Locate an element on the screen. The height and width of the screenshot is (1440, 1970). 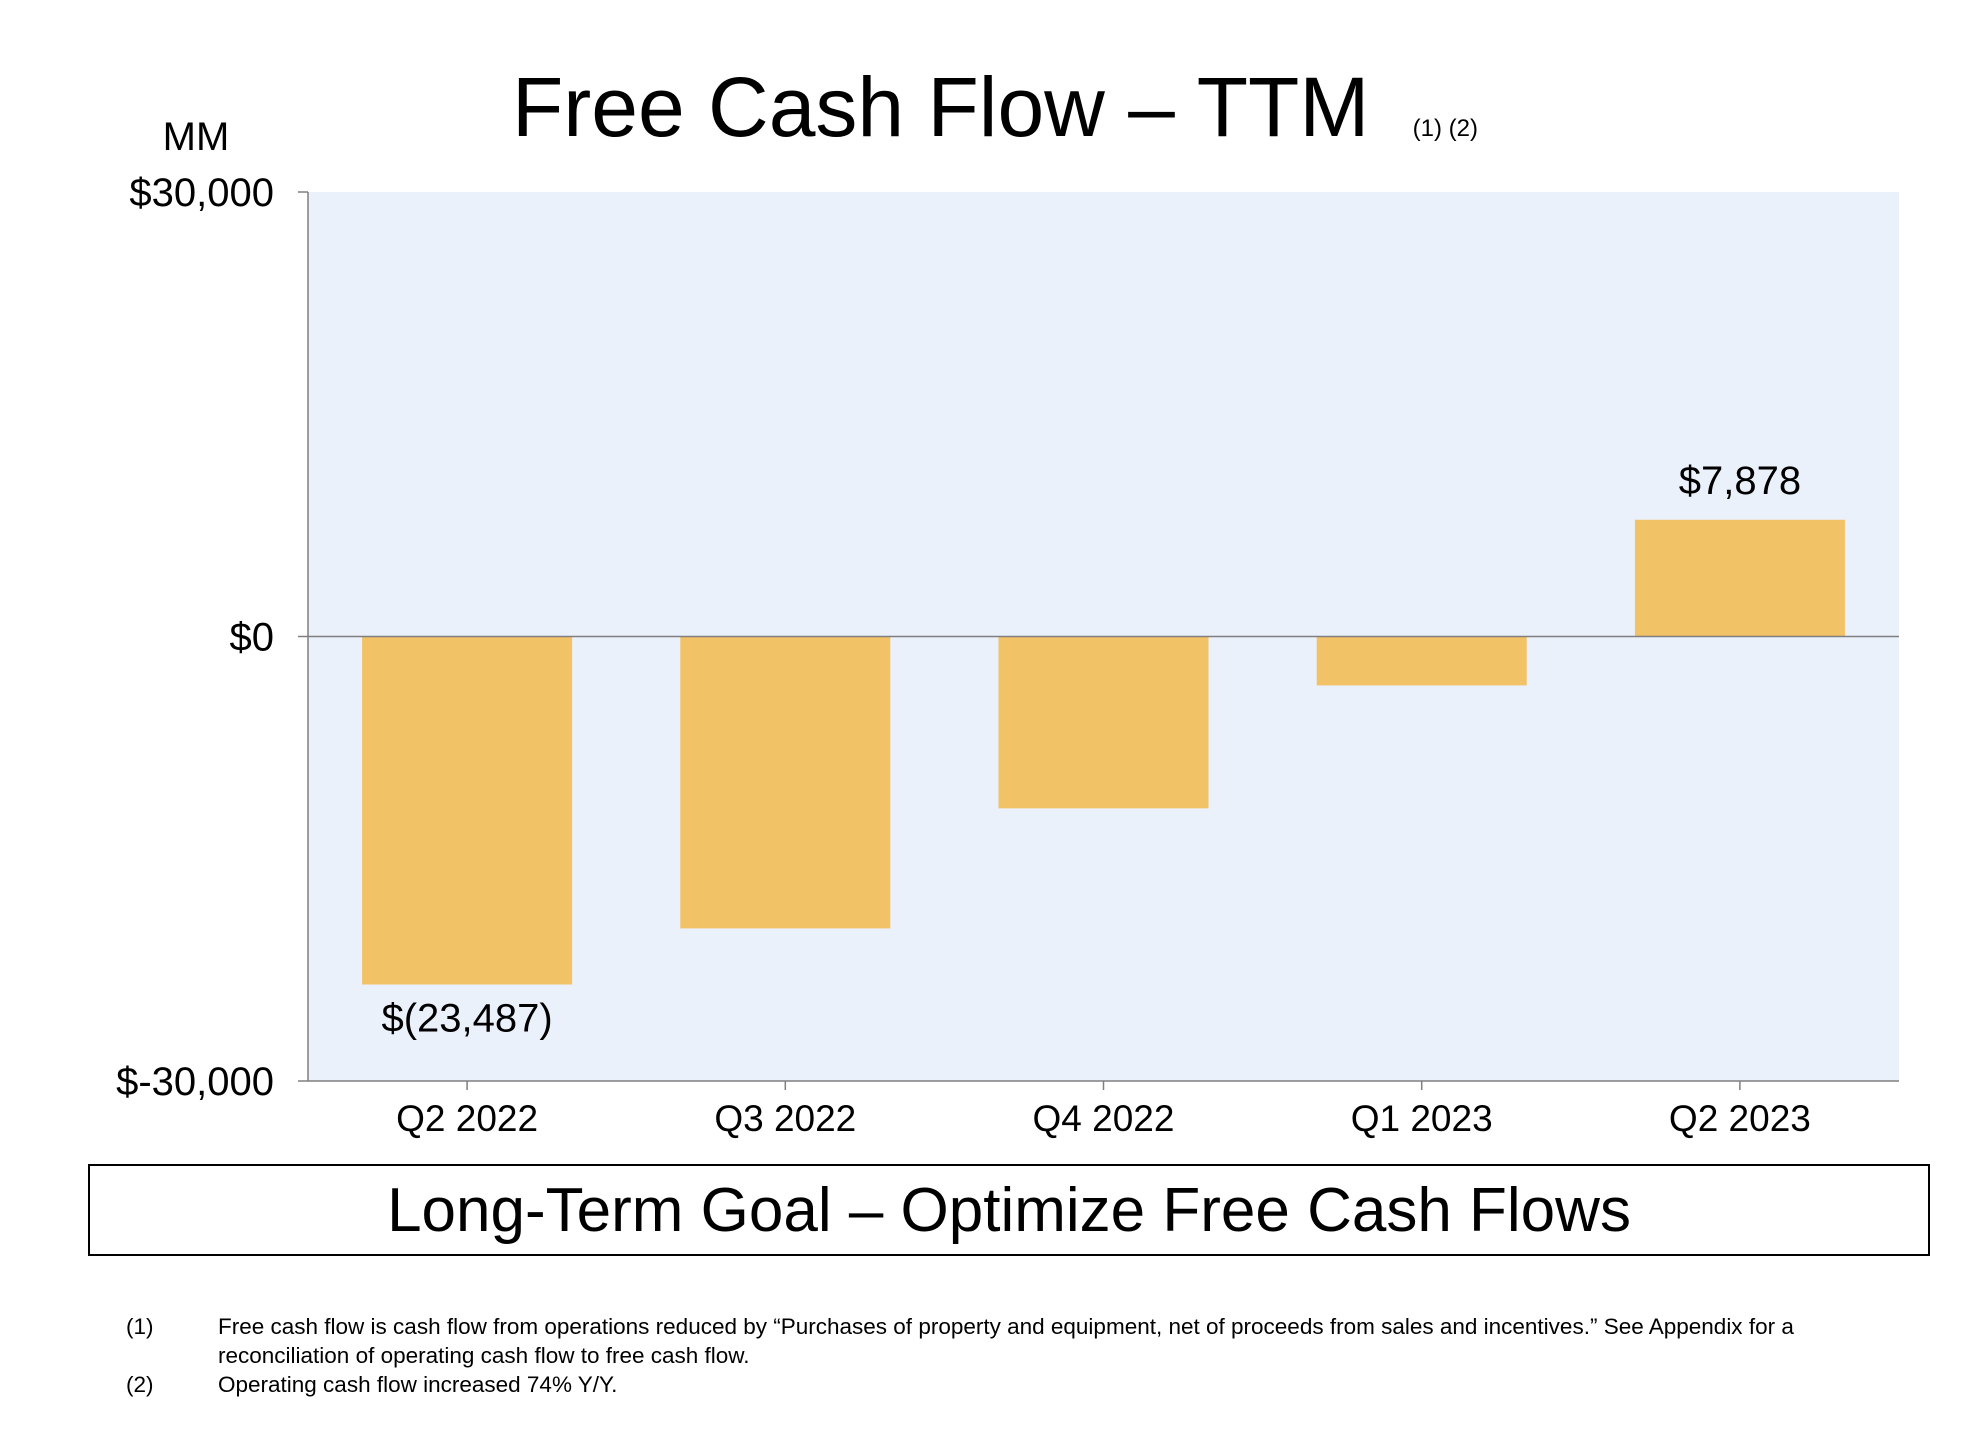
x-tick-label: Q2 2022 is located at coordinates (467, 1118).